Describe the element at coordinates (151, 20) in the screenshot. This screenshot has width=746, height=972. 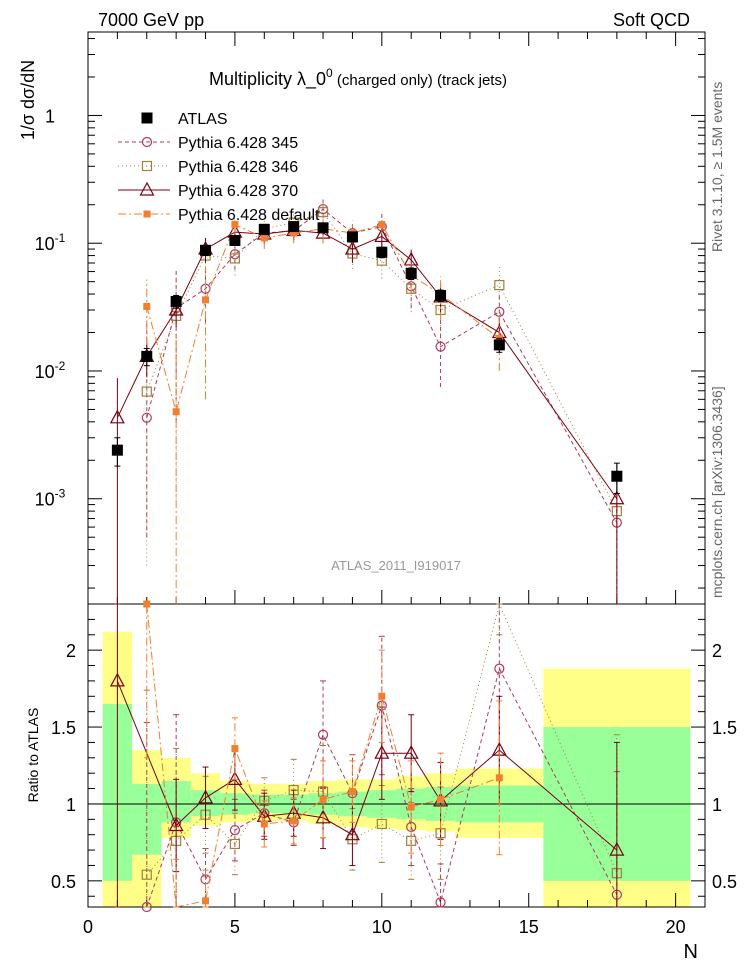
I see `header-left: 7000 GeV pp` at that location.